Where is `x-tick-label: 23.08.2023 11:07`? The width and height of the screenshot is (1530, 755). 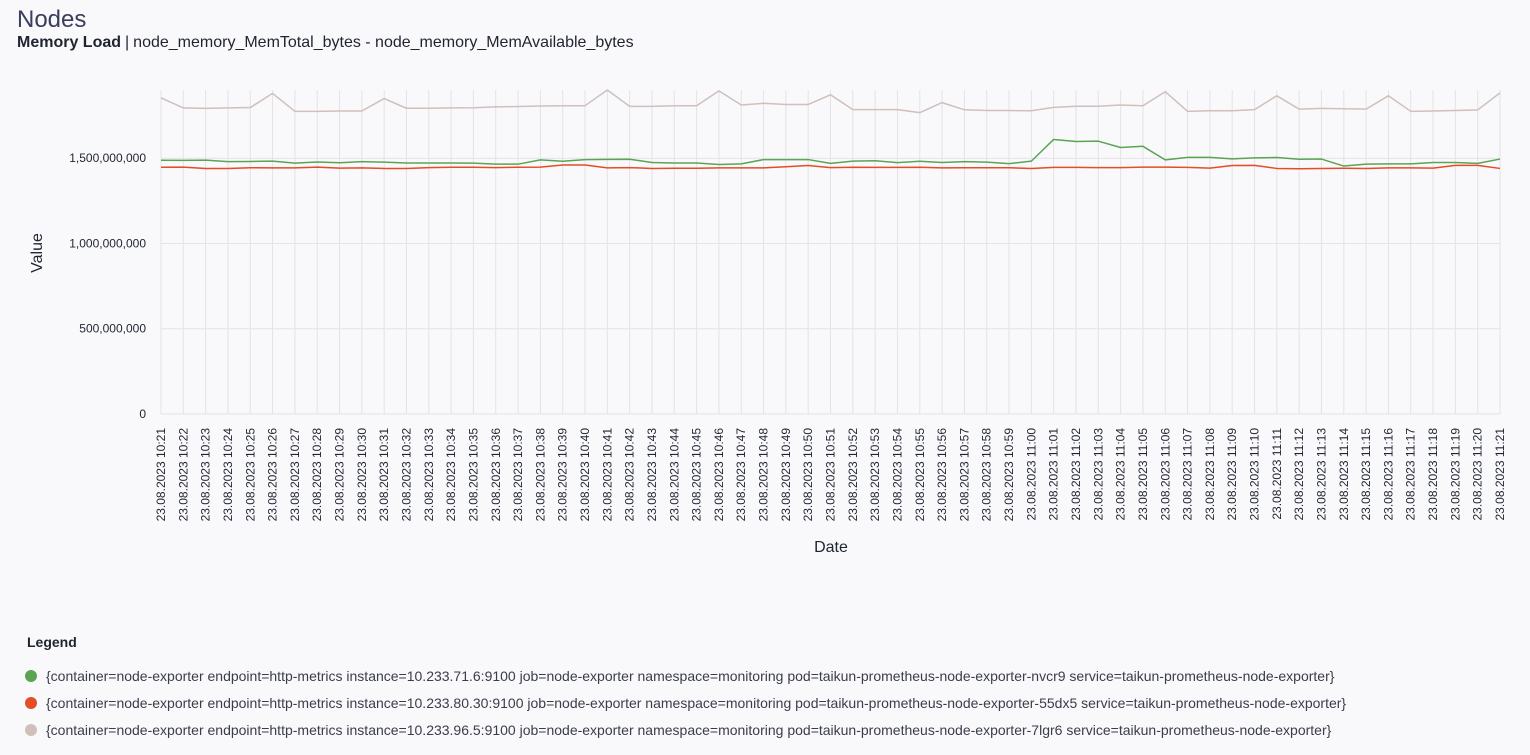 x-tick-label: 23.08.2023 11:07 is located at coordinates (1188, 474).